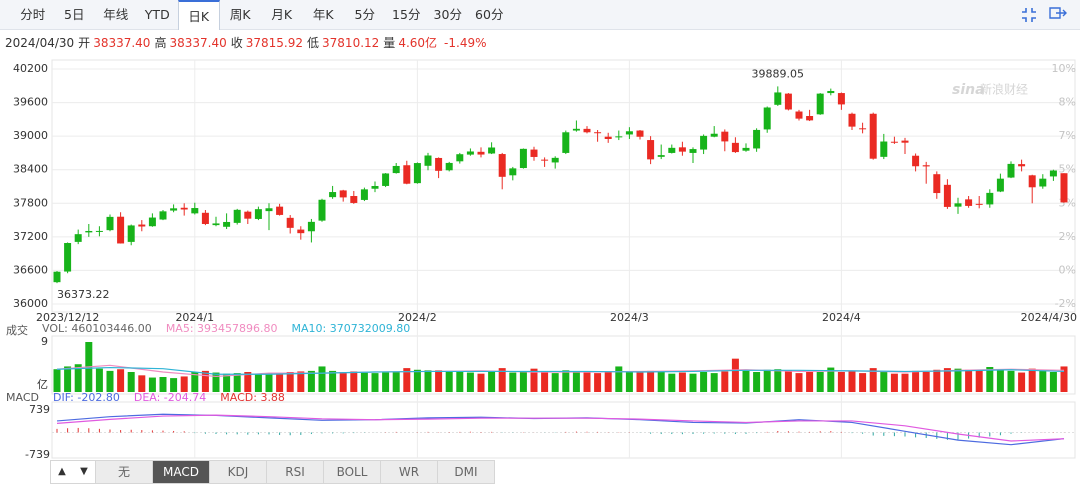  Describe the element at coordinates (123, 472) in the screenshot. I see `indicator-tab: 无` at that location.